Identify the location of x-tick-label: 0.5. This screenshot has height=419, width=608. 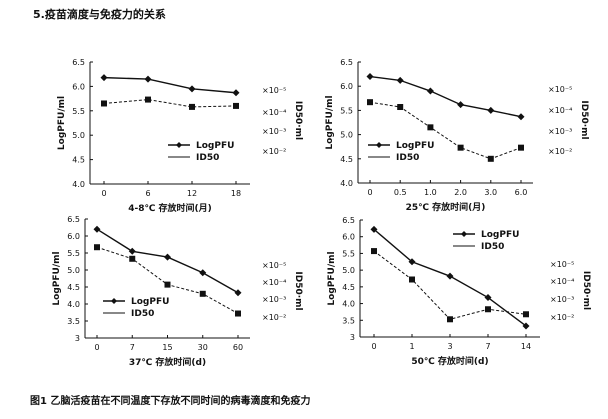
(400, 192).